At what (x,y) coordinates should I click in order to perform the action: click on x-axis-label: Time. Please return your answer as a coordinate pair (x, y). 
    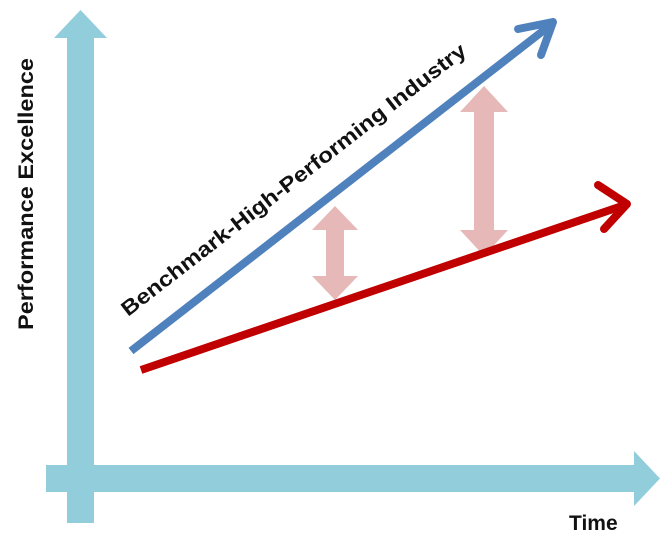
    Looking at the image, I should click on (593, 523).